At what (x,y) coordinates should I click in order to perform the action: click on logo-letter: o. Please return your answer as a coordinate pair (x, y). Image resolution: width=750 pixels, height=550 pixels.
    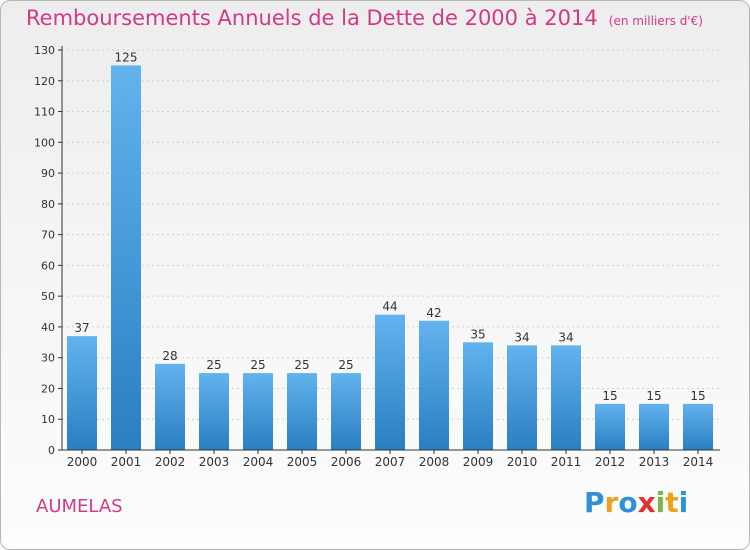
    Looking at the image, I should click on (628, 502).